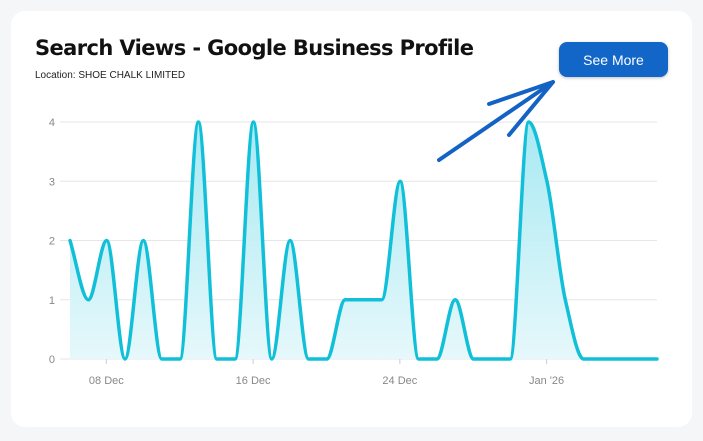  Describe the element at coordinates (52, 123) in the screenshot. I see `y-tick-label: 4` at that location.